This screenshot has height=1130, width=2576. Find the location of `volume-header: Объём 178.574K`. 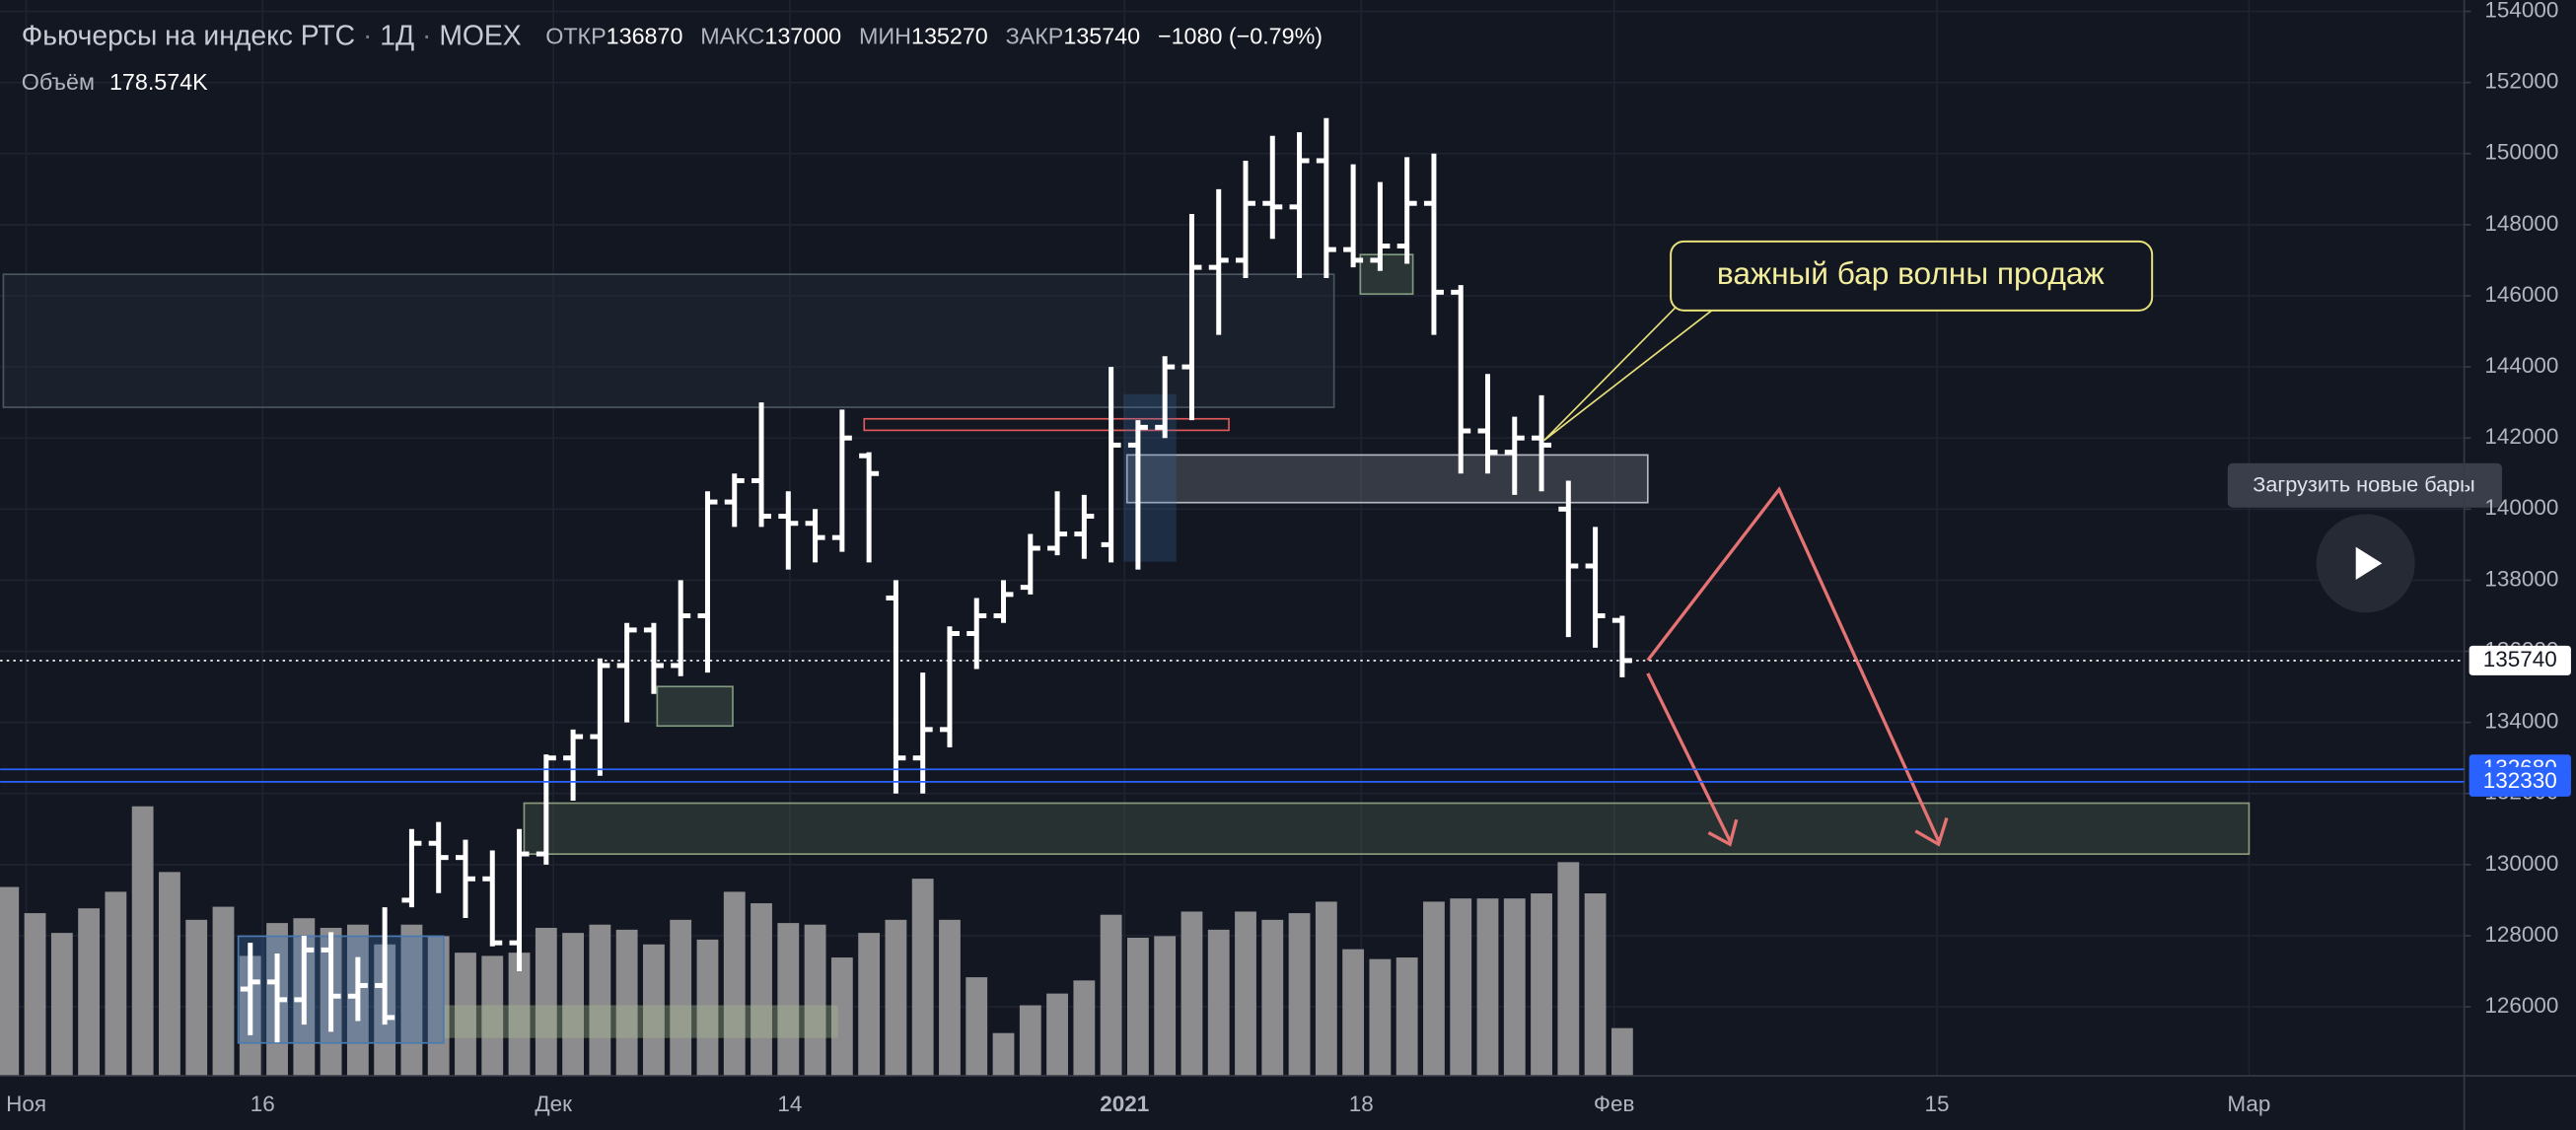

volume-header: Объём 178.574K is located at coordinates (115, 82).